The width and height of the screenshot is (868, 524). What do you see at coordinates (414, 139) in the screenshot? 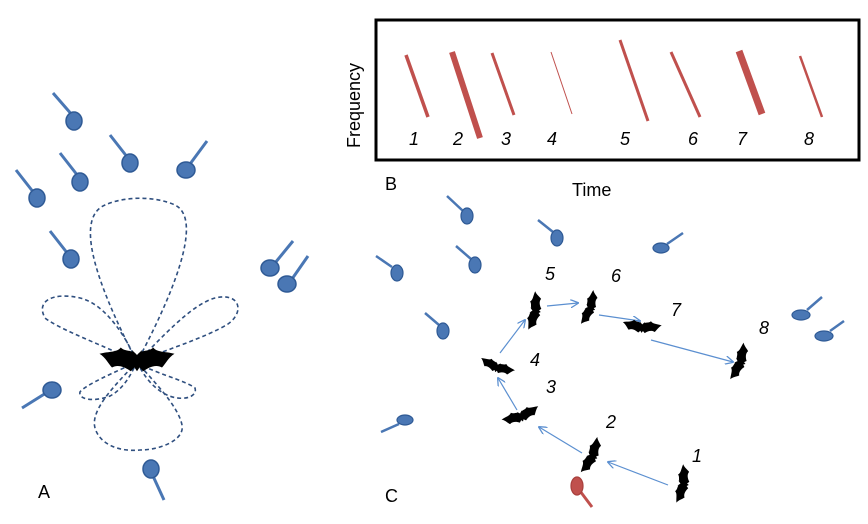
I see `call-number-label: 1` at bounding box center [414, 139].